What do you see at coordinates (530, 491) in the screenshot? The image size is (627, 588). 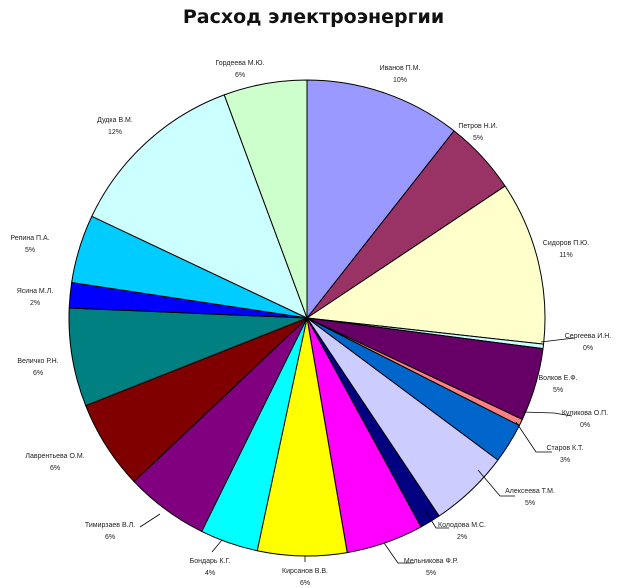 I see `slice-label-name: Алексеева Т.М.` at bounding box center [530, 491].